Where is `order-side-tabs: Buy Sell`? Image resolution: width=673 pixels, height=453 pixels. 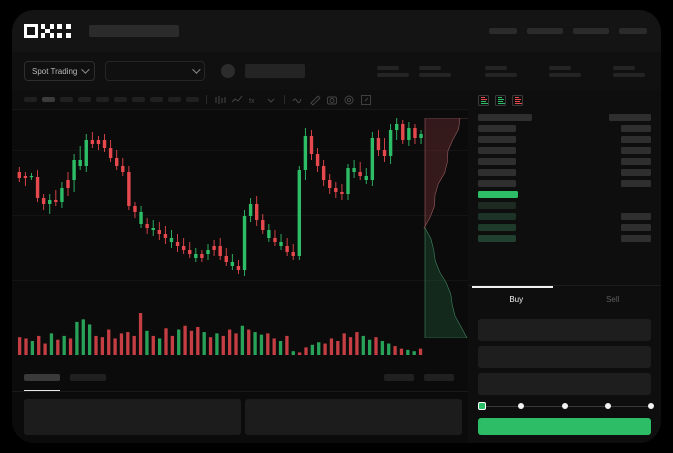
order-side-tabs: Buy Sell is located at coordinates (564, 299).